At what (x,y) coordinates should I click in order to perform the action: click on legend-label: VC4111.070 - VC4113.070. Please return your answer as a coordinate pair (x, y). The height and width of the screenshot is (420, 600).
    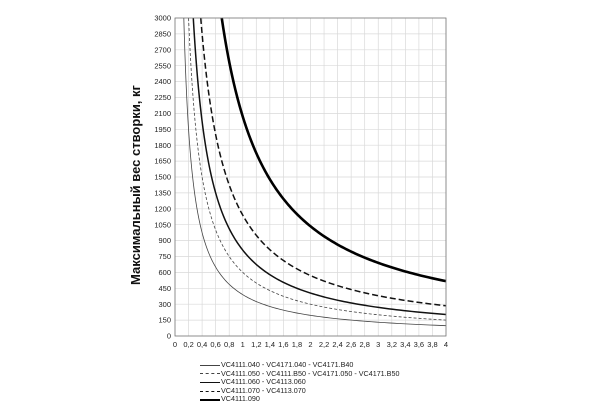
    Looking at the image, I should click on (263, 390).